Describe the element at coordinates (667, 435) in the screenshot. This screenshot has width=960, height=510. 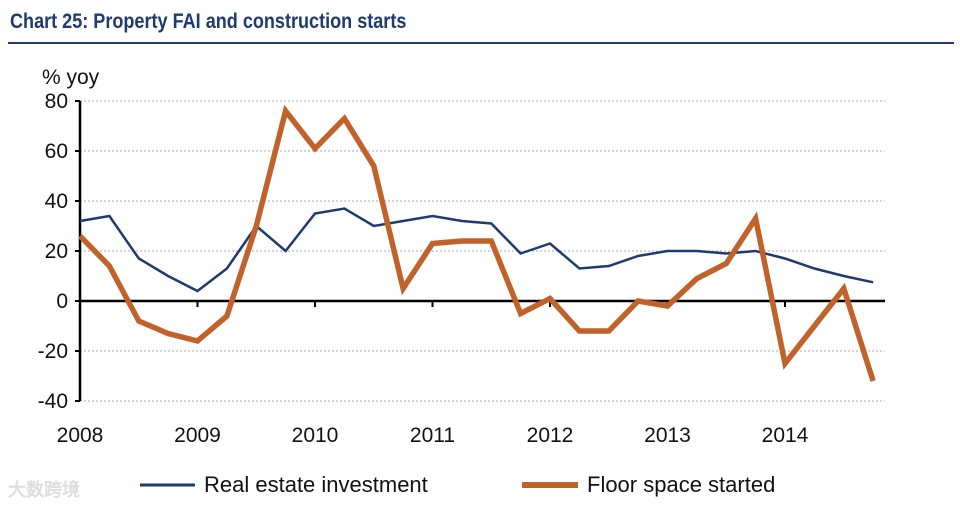
I see `x-tick-label: 2013` at that location.